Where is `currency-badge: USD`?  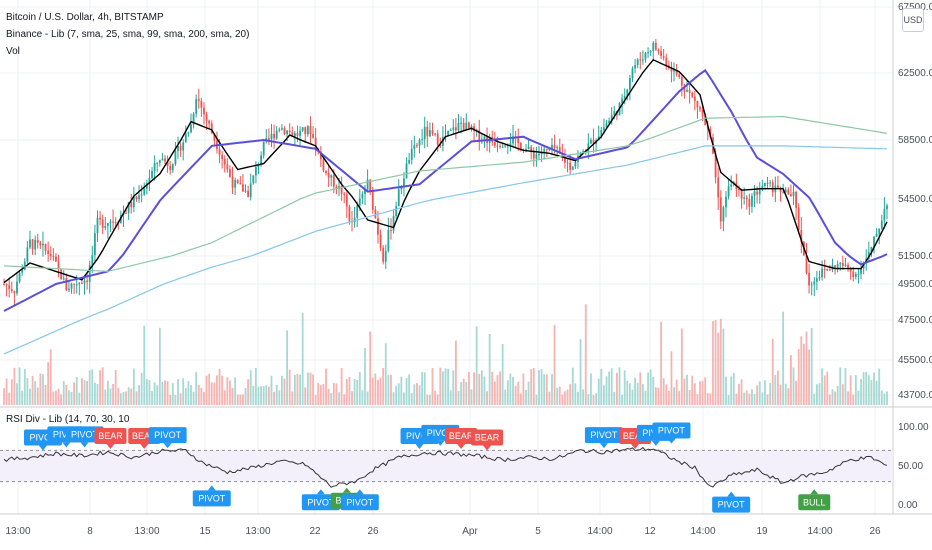 currency-badge: USD is located at coordinates (913, 20).